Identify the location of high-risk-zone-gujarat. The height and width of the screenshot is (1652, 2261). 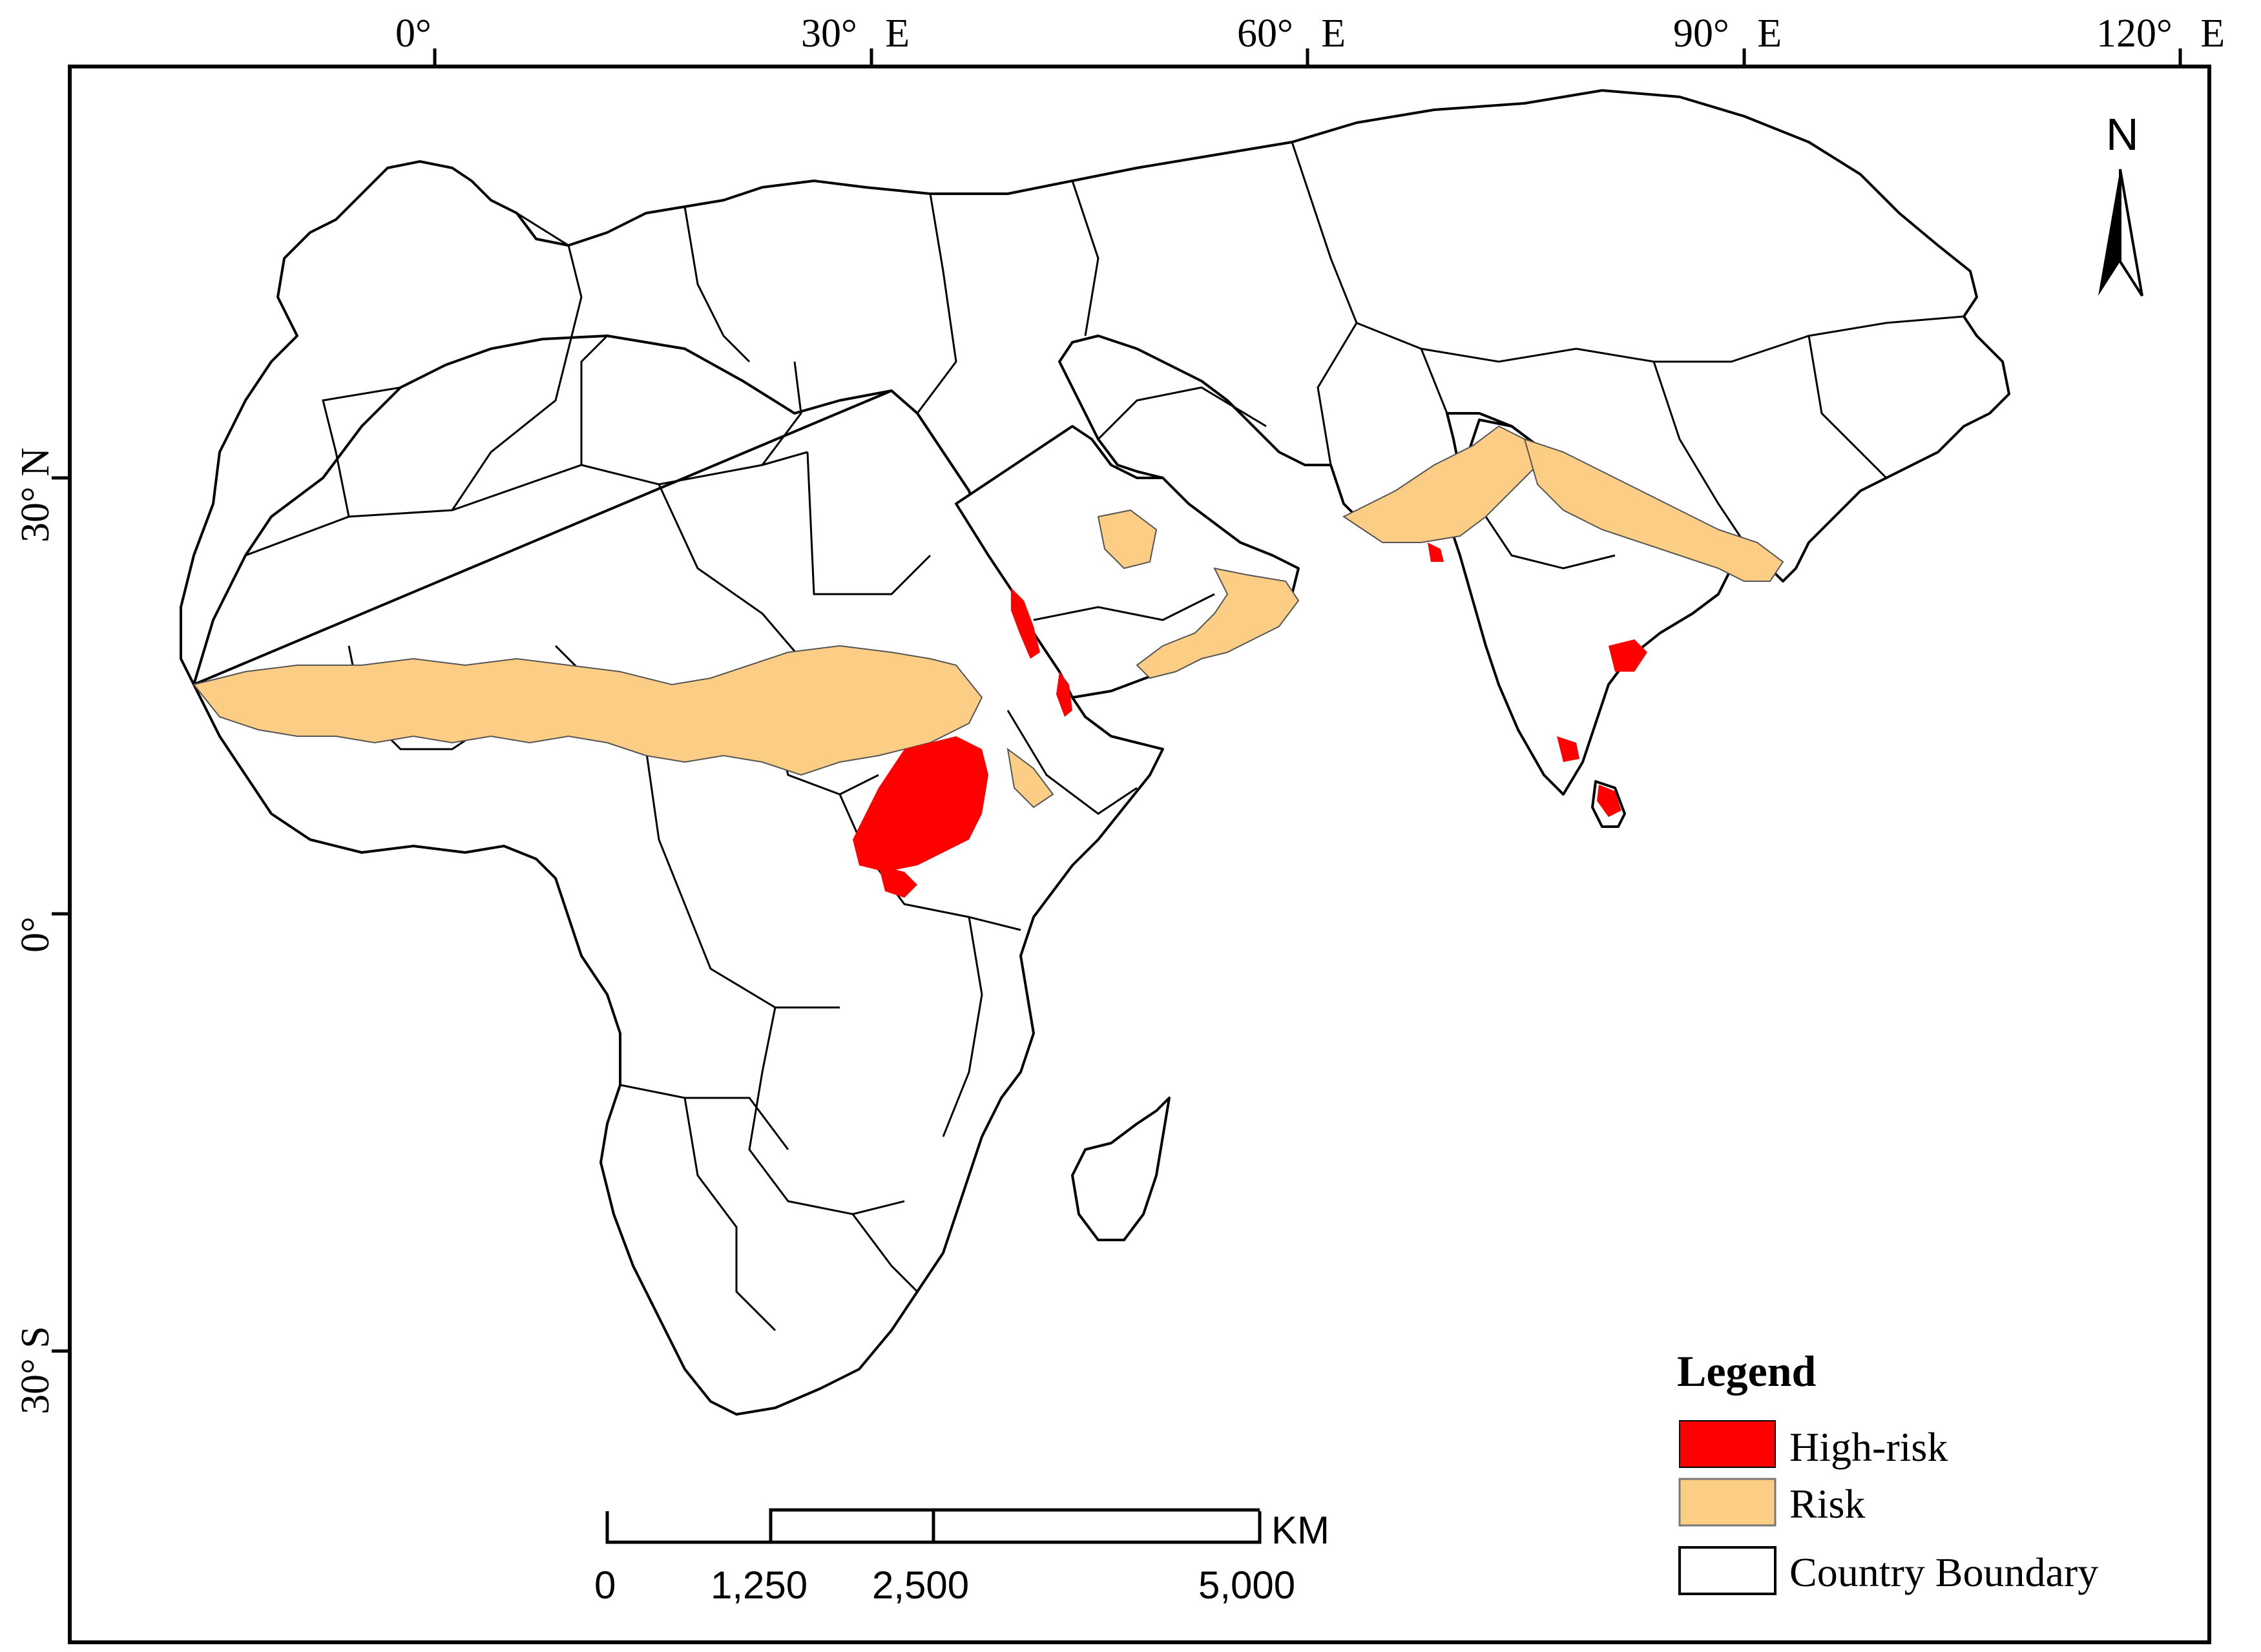
(1436, 552).